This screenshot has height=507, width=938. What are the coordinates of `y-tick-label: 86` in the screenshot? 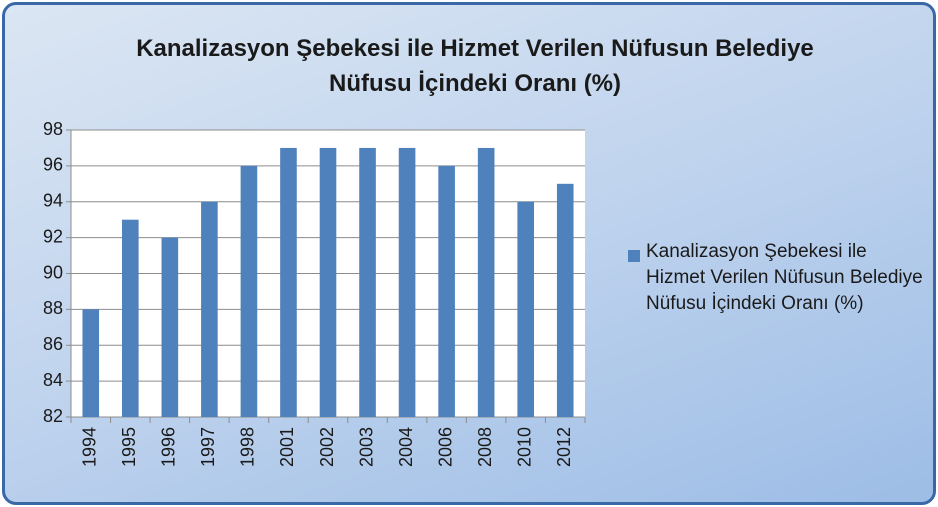 It's located at (53, 344).